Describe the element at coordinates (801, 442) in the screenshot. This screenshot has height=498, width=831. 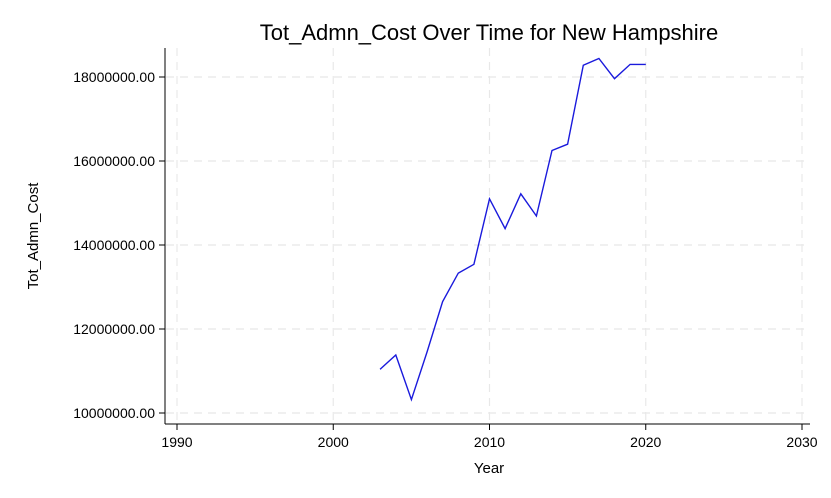
I see `x-tick-label-4: 2030` at that location.